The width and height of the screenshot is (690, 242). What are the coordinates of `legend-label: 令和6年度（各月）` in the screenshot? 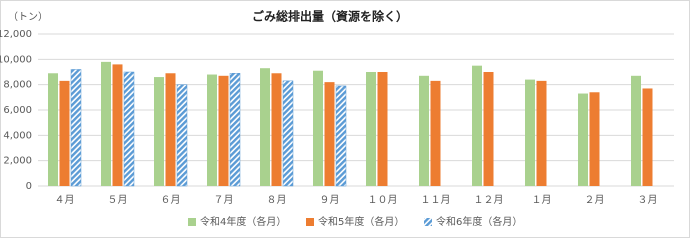 It's located at (479, 221).